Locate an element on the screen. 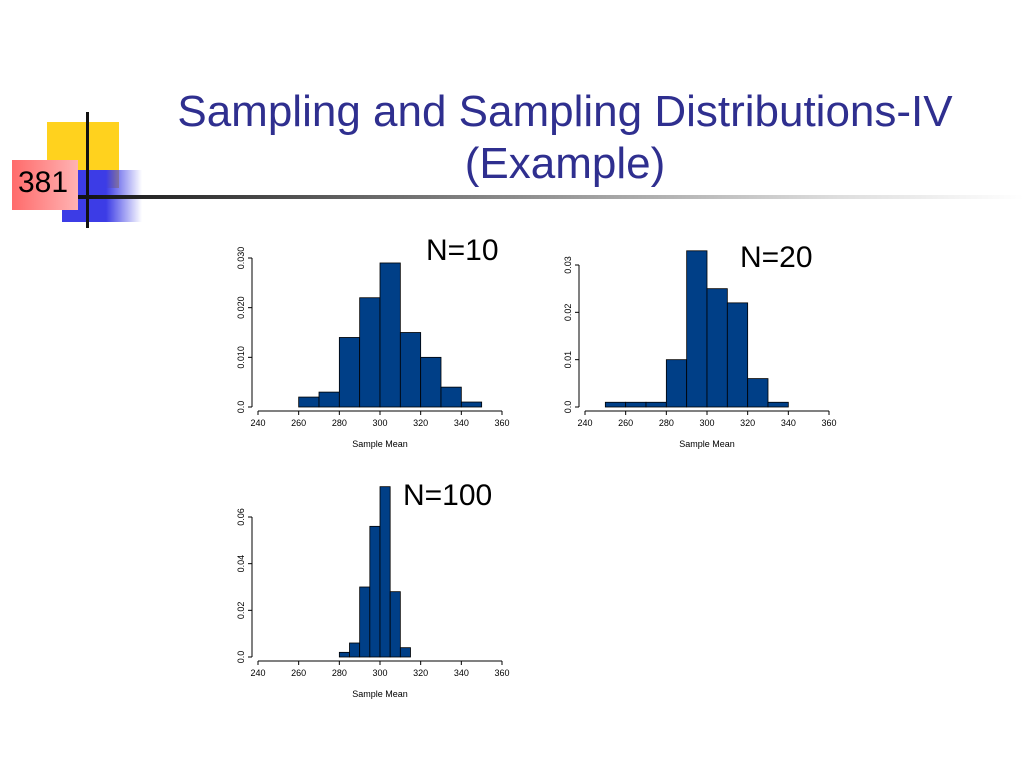 The width and height of the screenshot is (1024, 768). title-line-2: (Example) is located at coordinates (565, 163).